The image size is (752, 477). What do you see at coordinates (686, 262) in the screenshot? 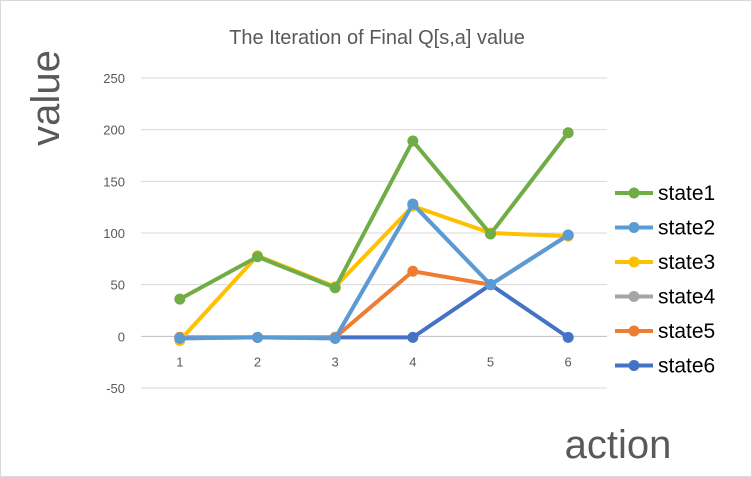
I see `legend-label: state3` at bounding box center [686, 262].